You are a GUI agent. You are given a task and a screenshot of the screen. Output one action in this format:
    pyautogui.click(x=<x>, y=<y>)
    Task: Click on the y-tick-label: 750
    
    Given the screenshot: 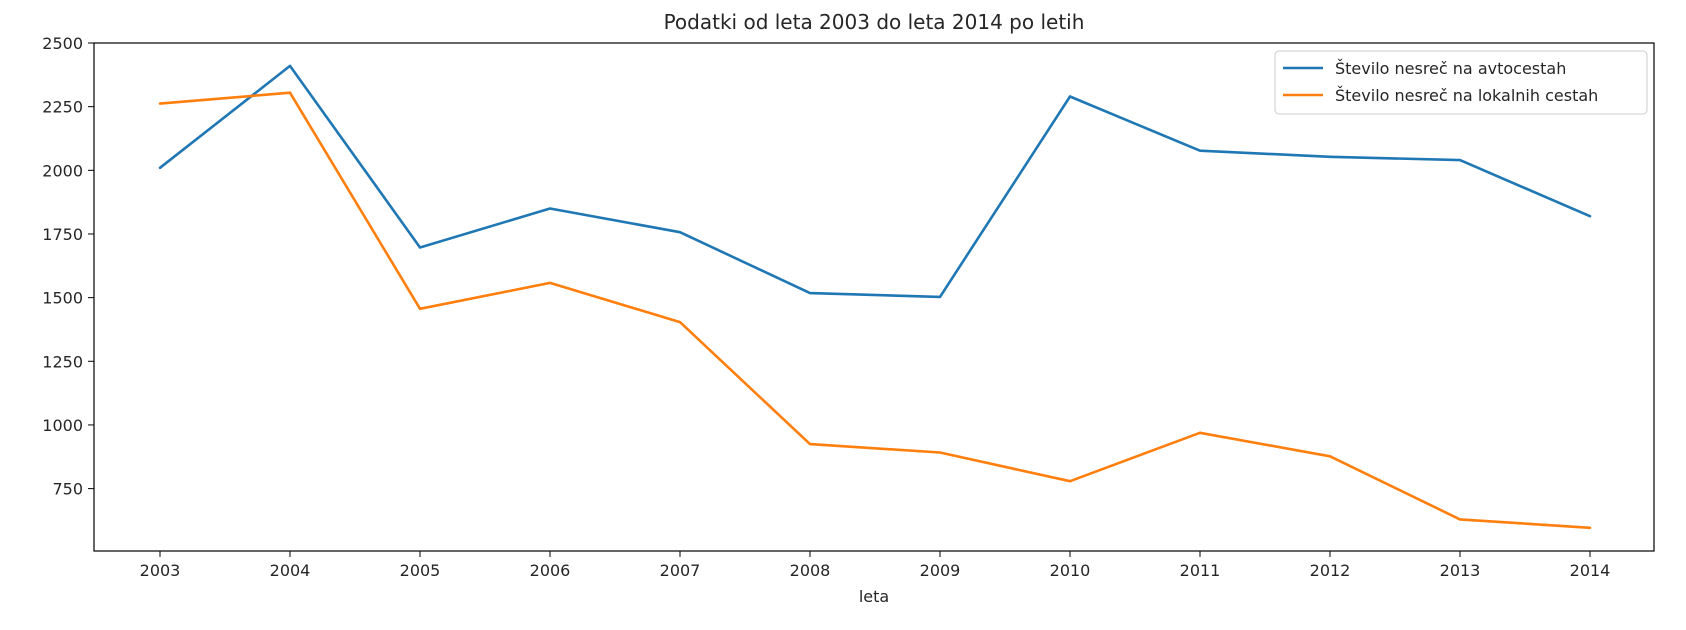 What is the action you would take?
    pyautogui.click(x=67, y=489)
    